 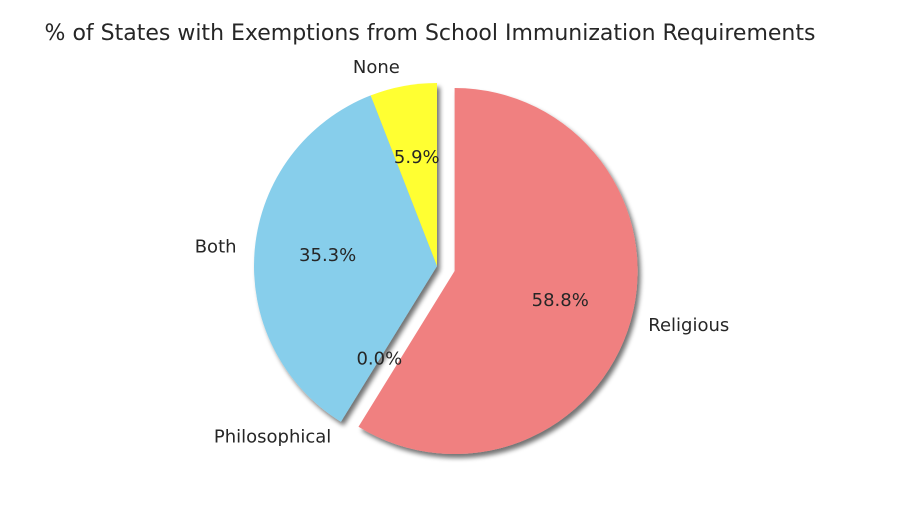 I want to click on slice-label-philosophical: Philosophical, so click(x=272, y=436).